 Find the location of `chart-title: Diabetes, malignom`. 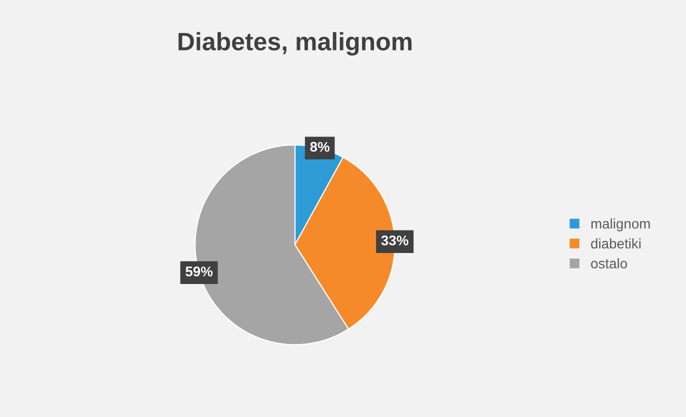

chart-title: Diabetes, malignom is located at coordinates (295, 44).